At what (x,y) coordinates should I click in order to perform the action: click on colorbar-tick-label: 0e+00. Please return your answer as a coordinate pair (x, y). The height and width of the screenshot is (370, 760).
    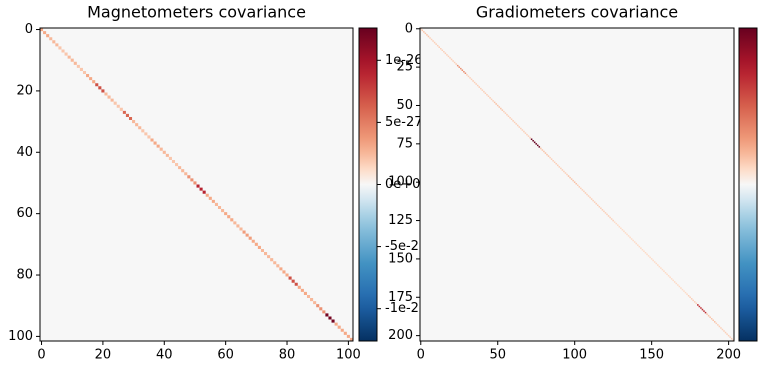
    Looking at the image, I should click on (407, 184).